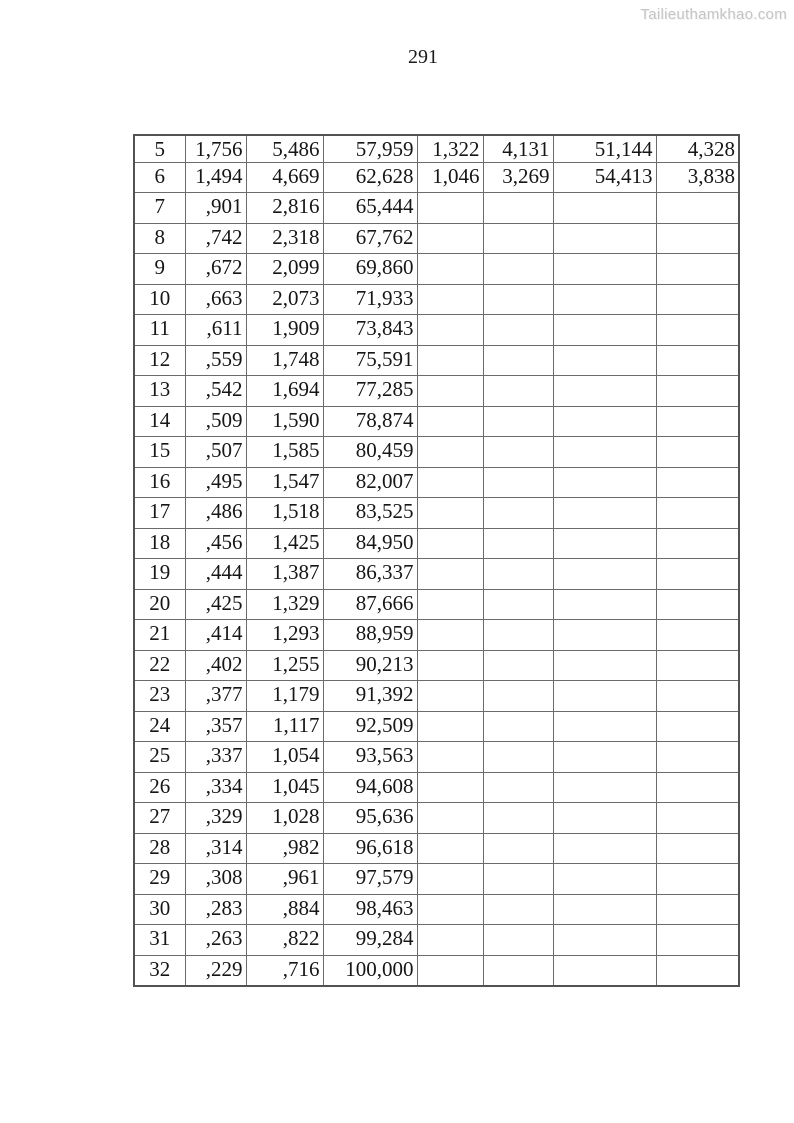 Image resolution: width=794 pixels, height=1123 pixels. Describe the element at coordinates (159, 452) in the screenshot. I see `row-number-cell: 15` at that location.